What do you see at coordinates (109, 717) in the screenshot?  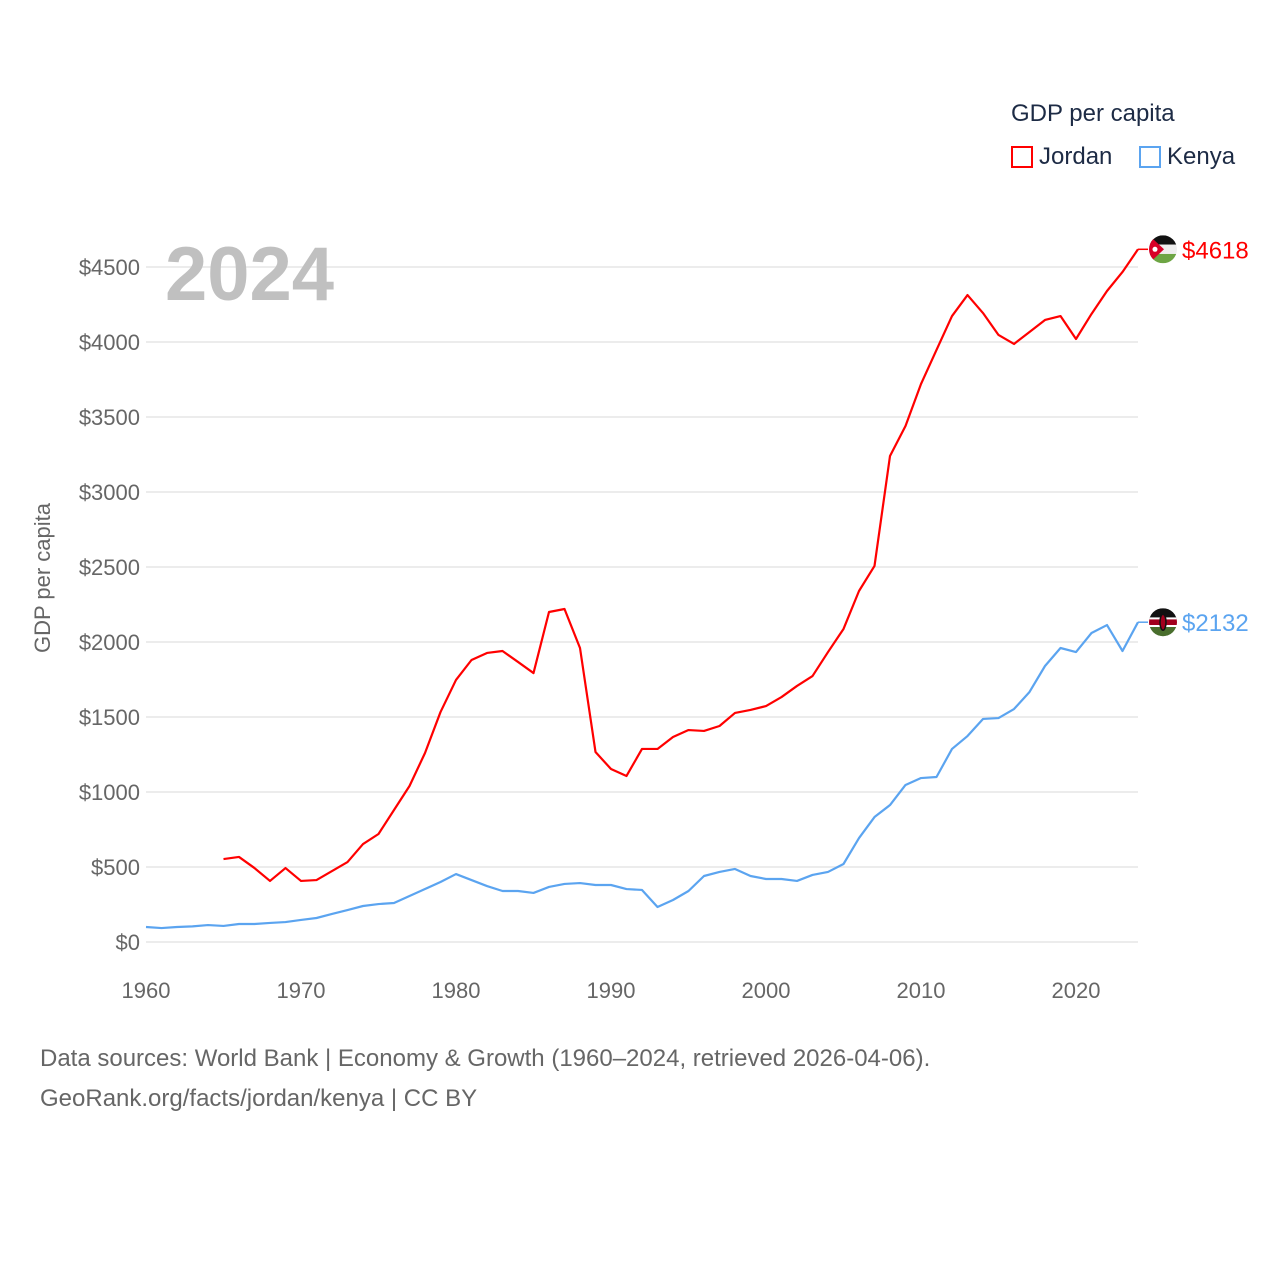 I see `y-tick-label: $1500` at bounding box center [109, 717].